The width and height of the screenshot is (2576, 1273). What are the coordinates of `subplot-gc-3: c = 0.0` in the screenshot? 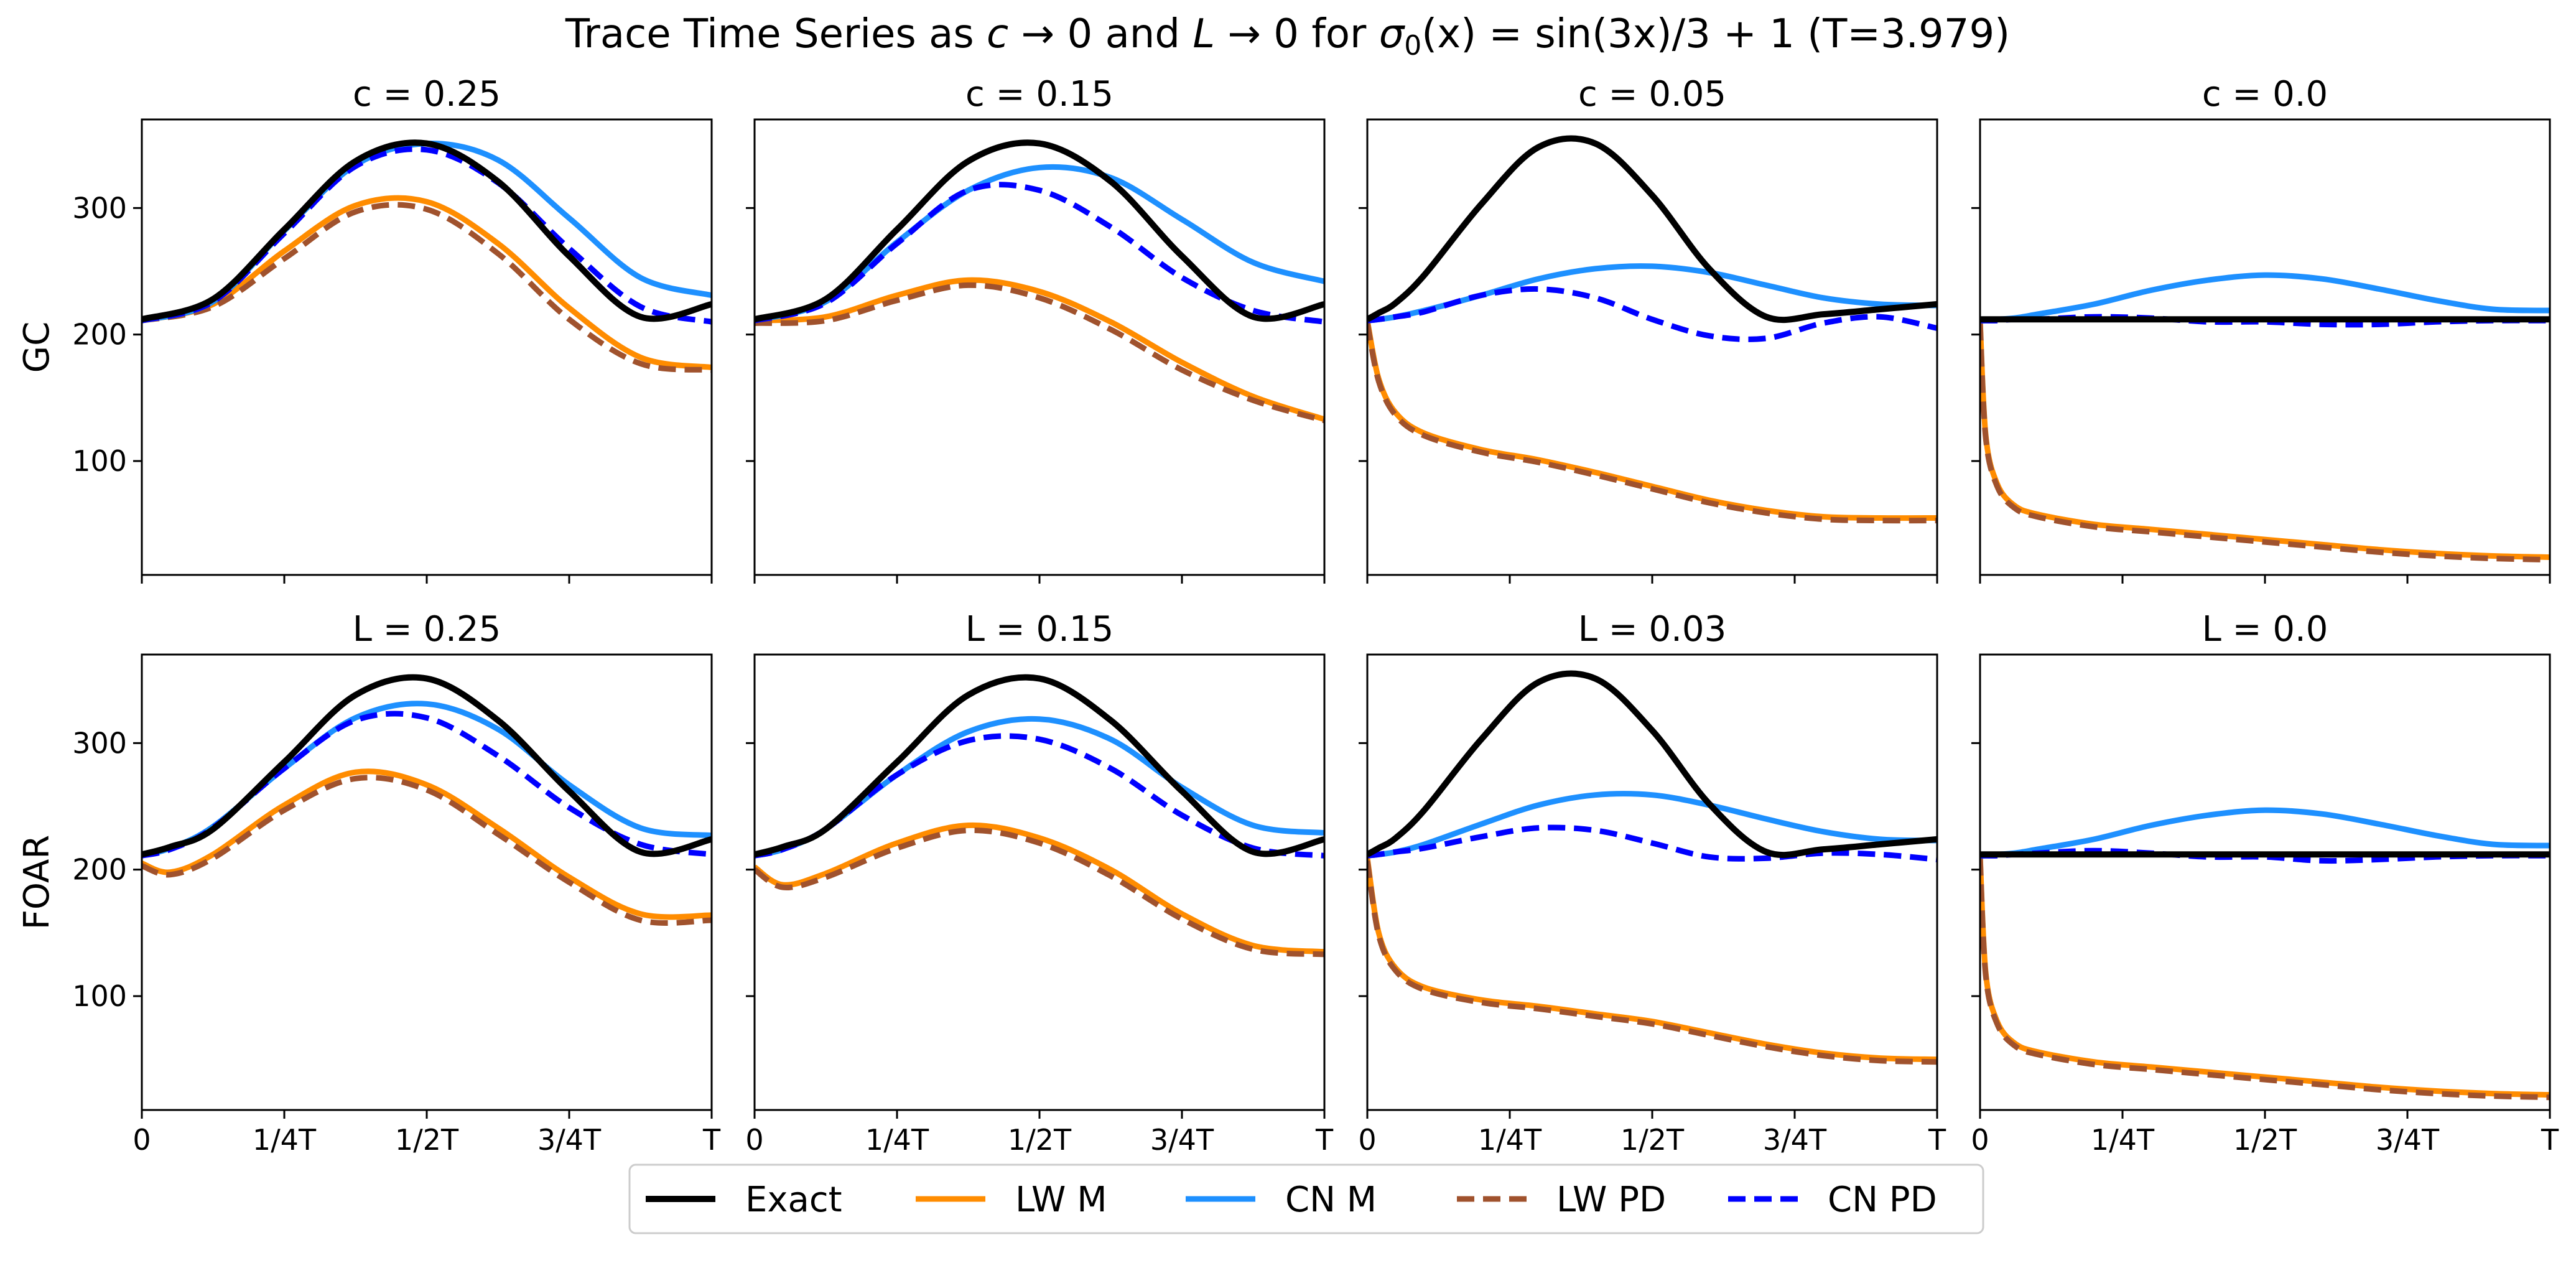 It's located at (2261, 329).